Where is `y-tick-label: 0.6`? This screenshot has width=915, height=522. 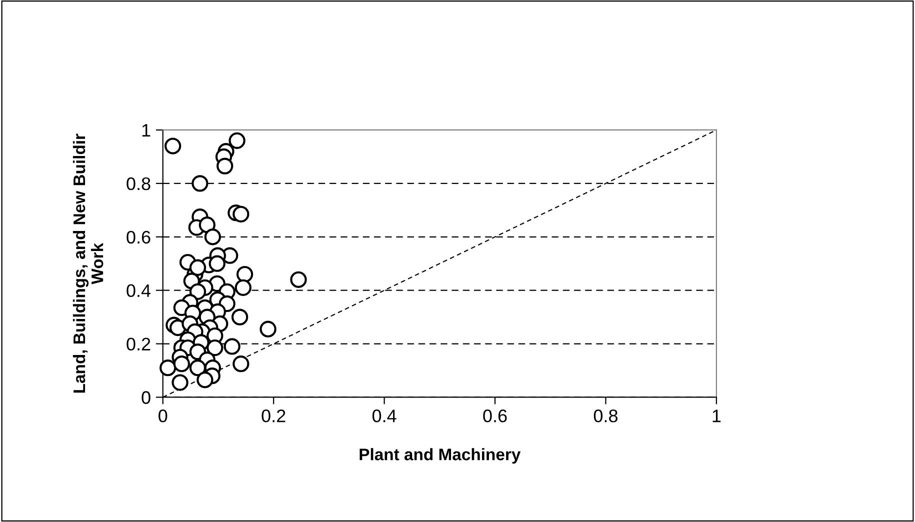 y-tick-label: 0.6 is located at coordinates (138, 237).